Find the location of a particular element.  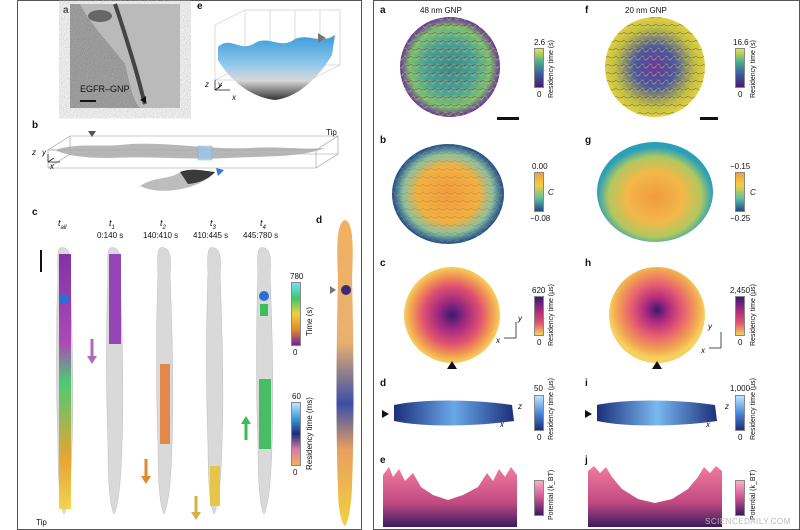

right-label-g: g is located at coordinates (588, 140).